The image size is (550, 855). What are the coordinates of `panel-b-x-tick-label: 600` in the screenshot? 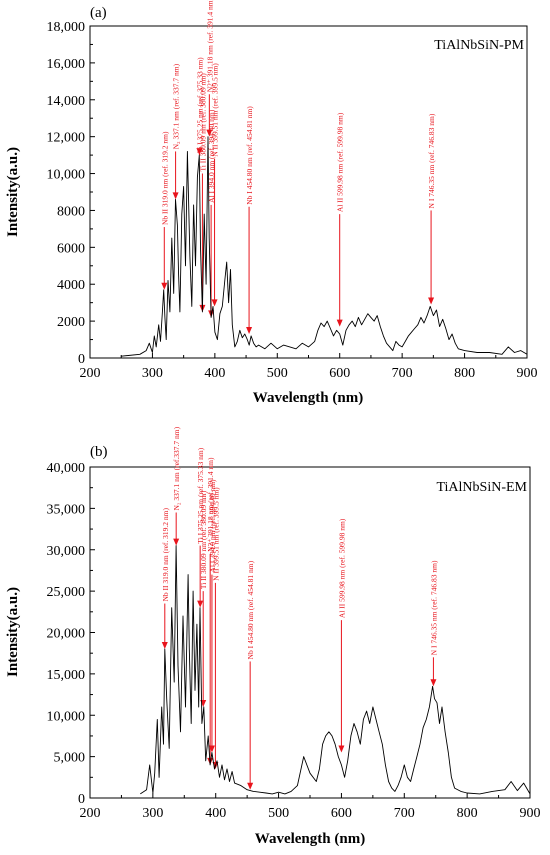 It's located at (341, 813).